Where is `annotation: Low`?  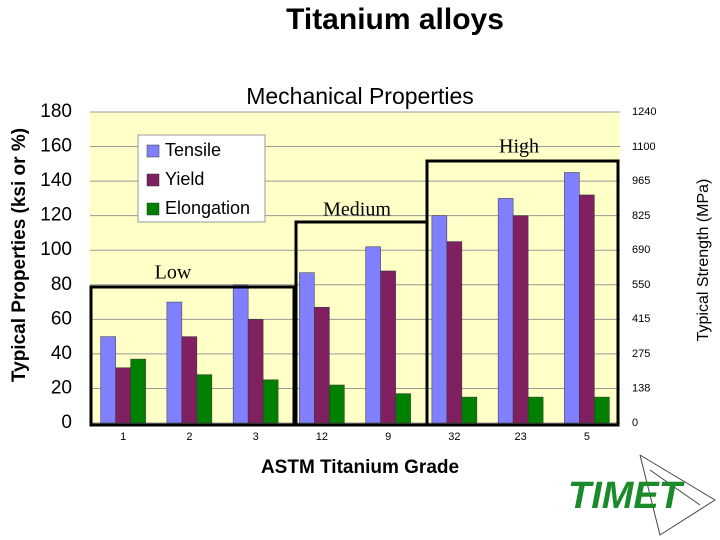 annotation: Low is located at coordinates (173, 273).